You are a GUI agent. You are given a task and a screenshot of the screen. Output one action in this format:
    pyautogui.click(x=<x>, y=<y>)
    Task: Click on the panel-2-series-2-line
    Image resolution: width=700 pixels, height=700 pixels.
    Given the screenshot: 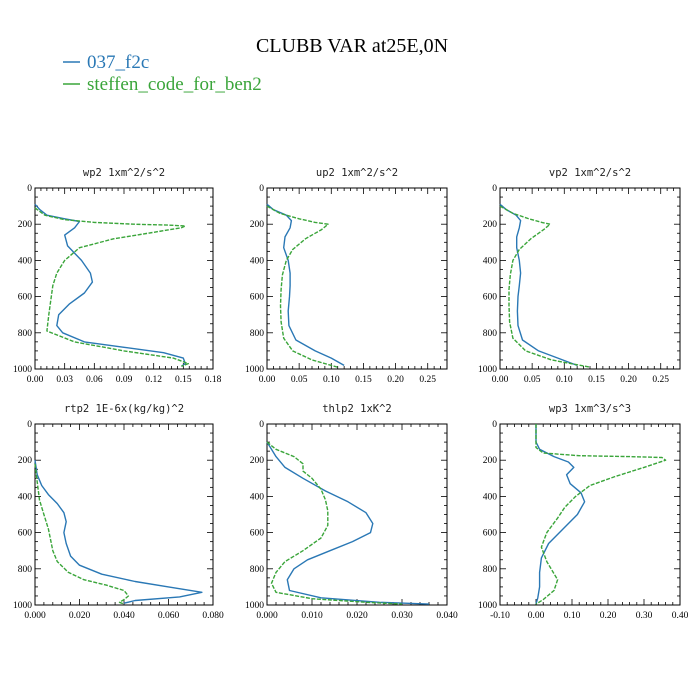 What is the action you would take?
    pyautogui.click(x=302, y=286)
    